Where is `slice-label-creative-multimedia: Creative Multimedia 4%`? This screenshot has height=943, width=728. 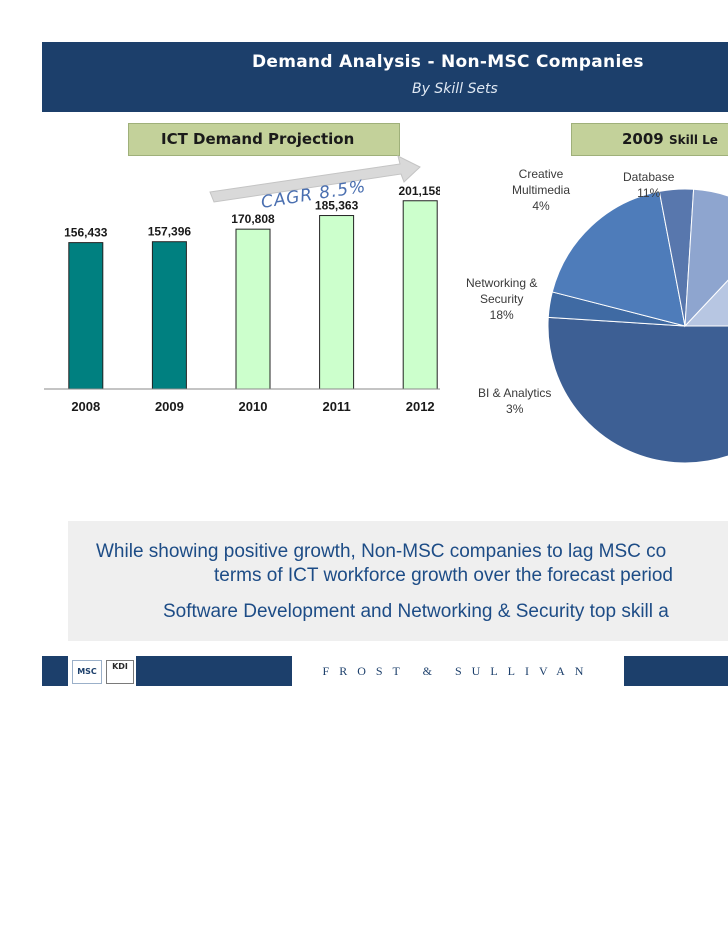
slice-label-creative-multimedia: Creative Multimedia 4% is located at coordinates (541, 190).